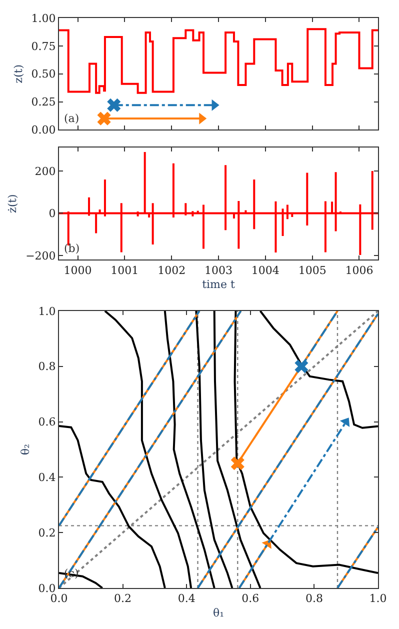 This screenshot has height=629, width=399. Describe the element at coordinates (172, 270) in the screenshot. I see `x-tick-label: 1002` at that location.